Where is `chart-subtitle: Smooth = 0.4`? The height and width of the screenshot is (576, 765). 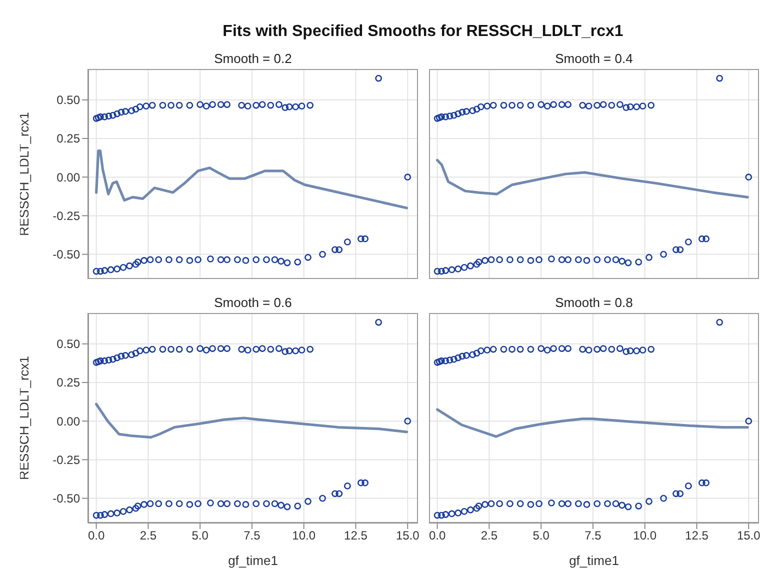
chart-subtitle: Smooth = 0.4 is located at coordinates (594, 59).